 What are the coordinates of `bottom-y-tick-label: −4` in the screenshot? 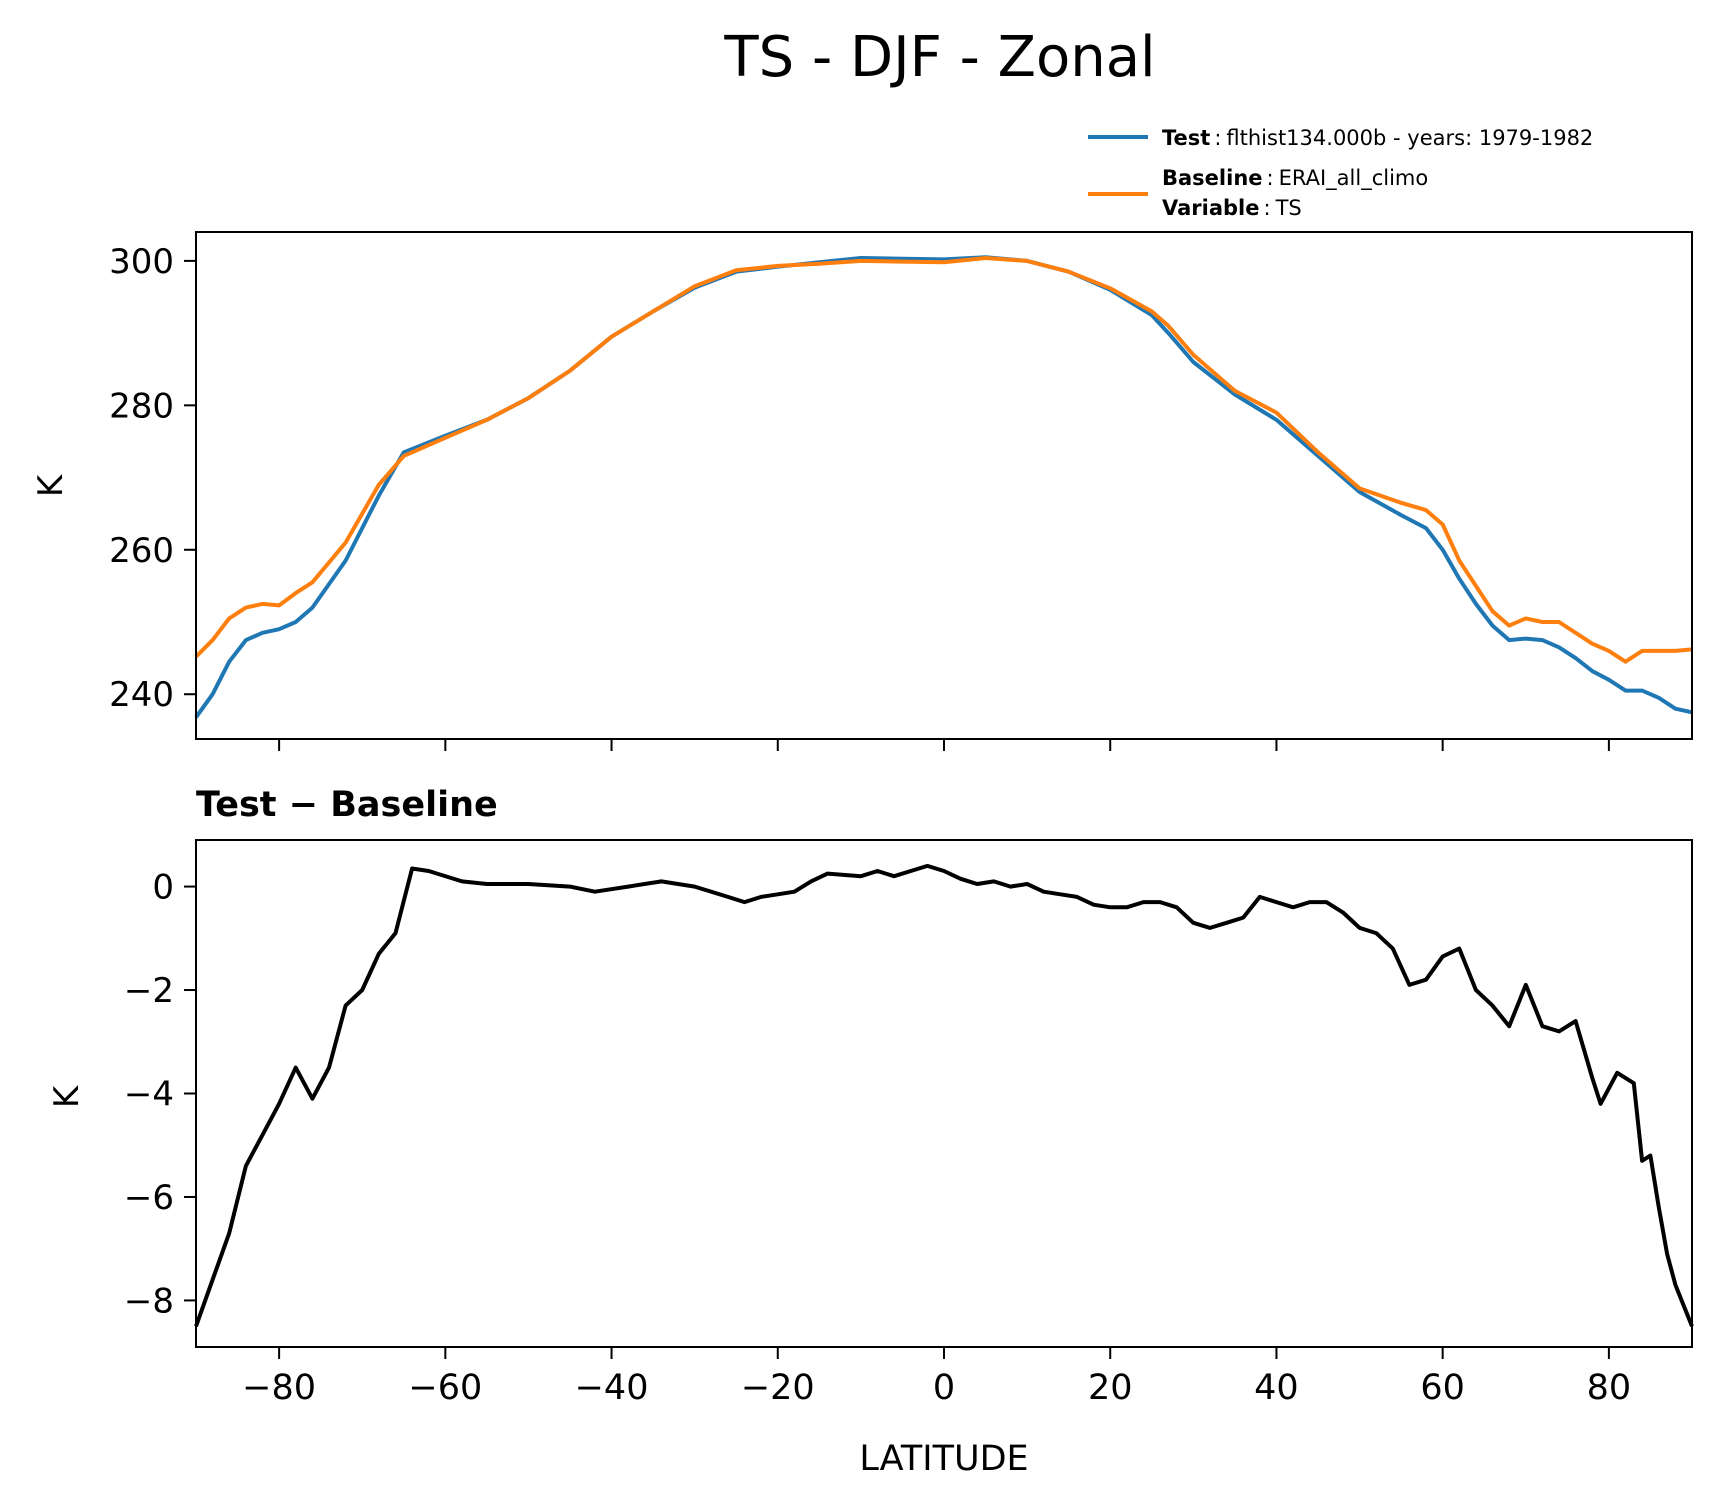 It's located at (149, 1095).